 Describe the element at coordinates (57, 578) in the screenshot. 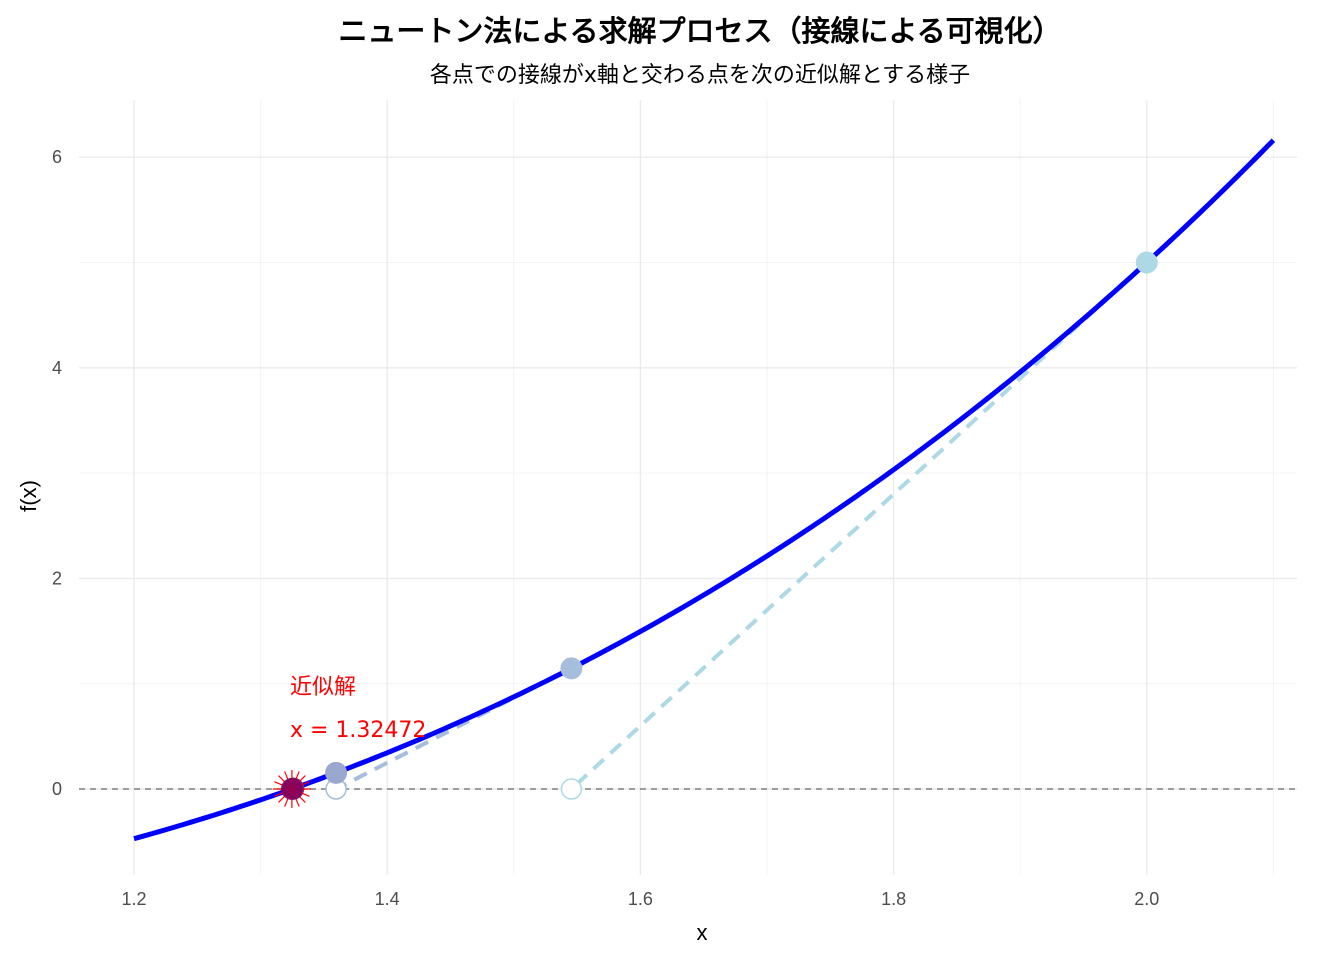

I see `y-tick-label: 2` at that location.